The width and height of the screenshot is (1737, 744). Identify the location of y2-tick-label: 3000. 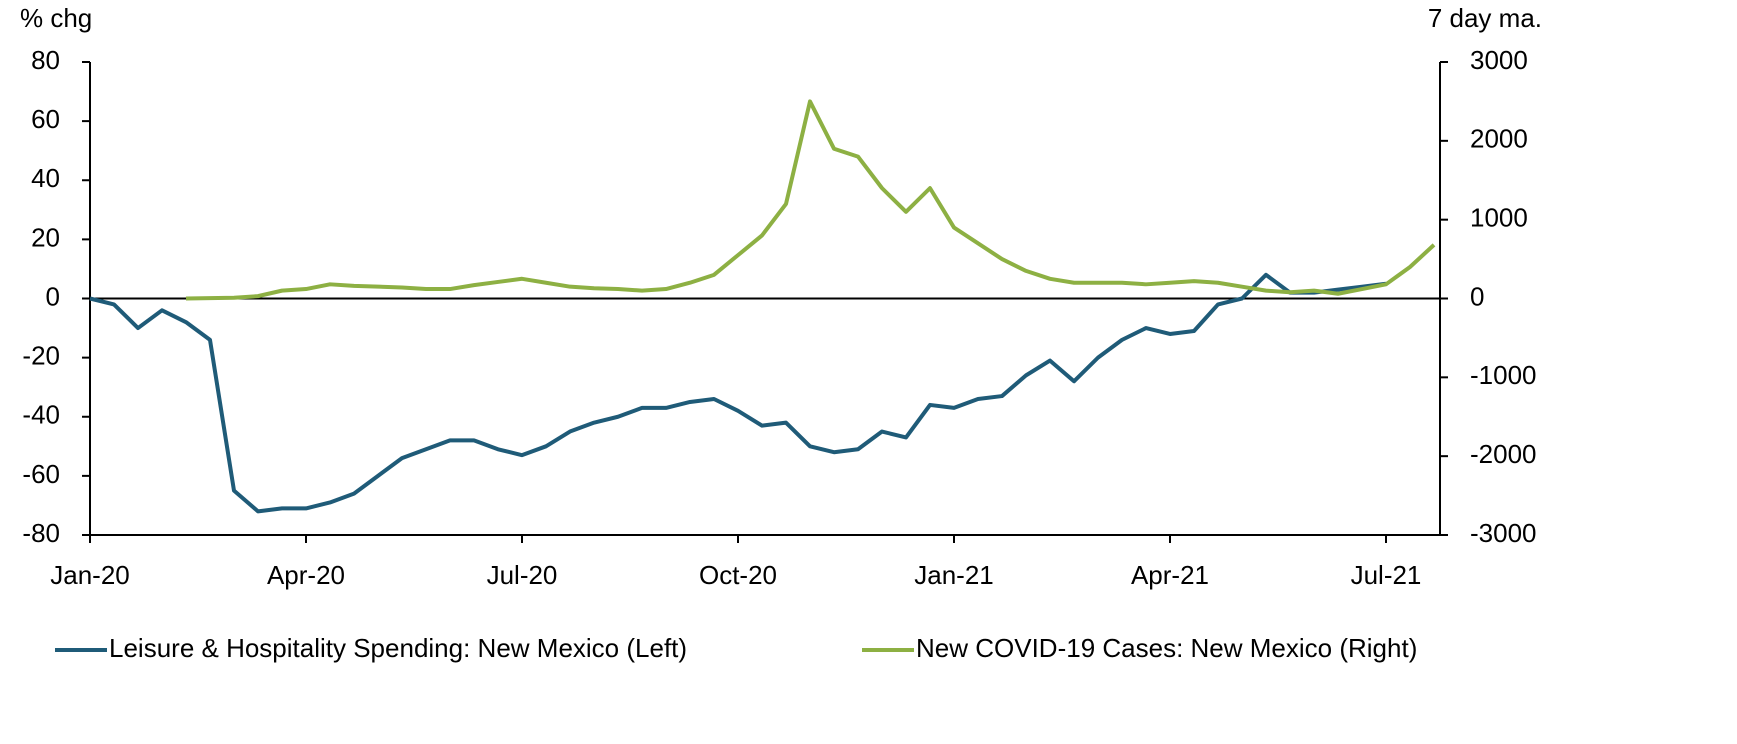
(1499, 60).